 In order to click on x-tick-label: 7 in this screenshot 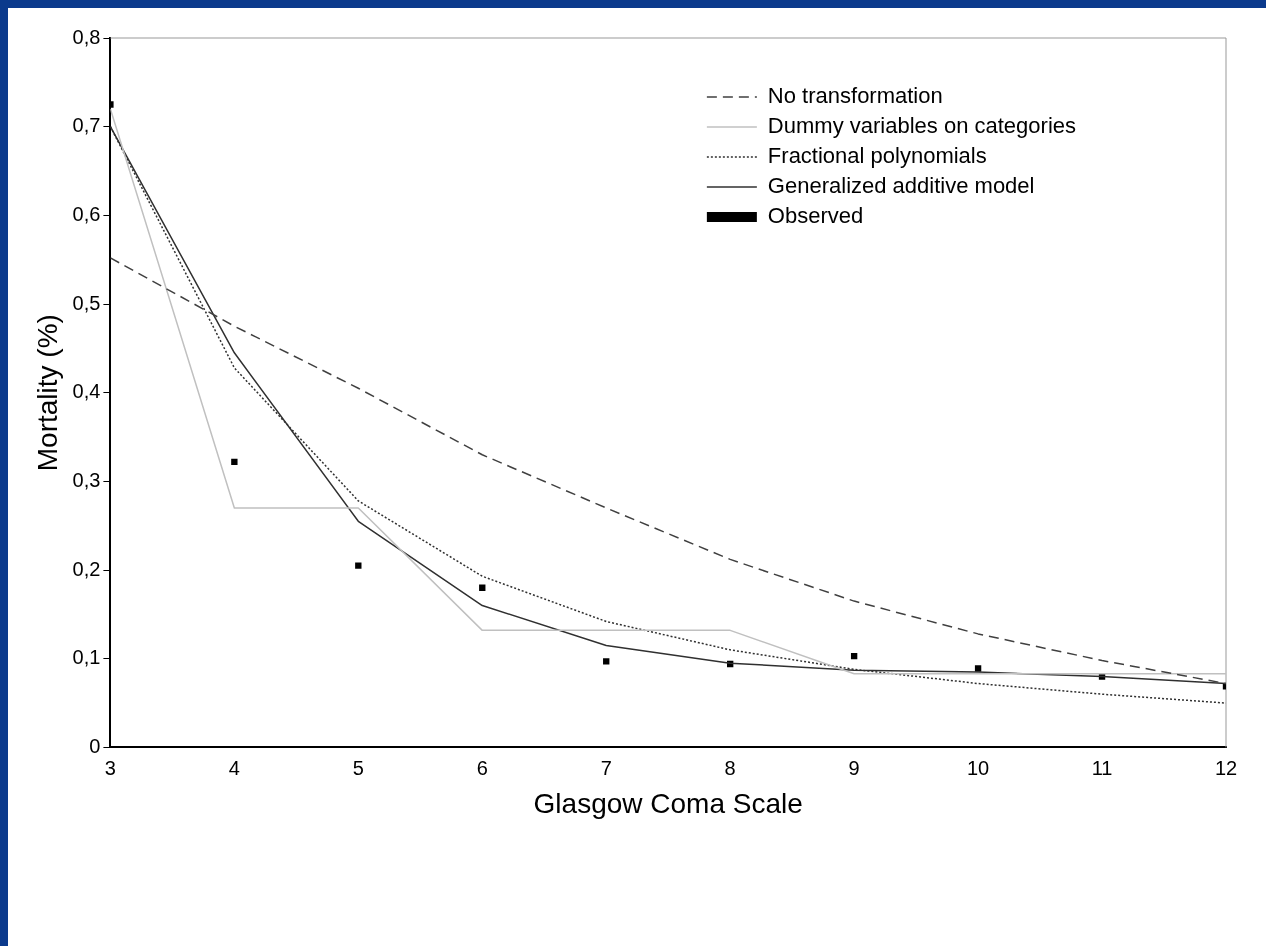, I will do `click(606, 767)`.